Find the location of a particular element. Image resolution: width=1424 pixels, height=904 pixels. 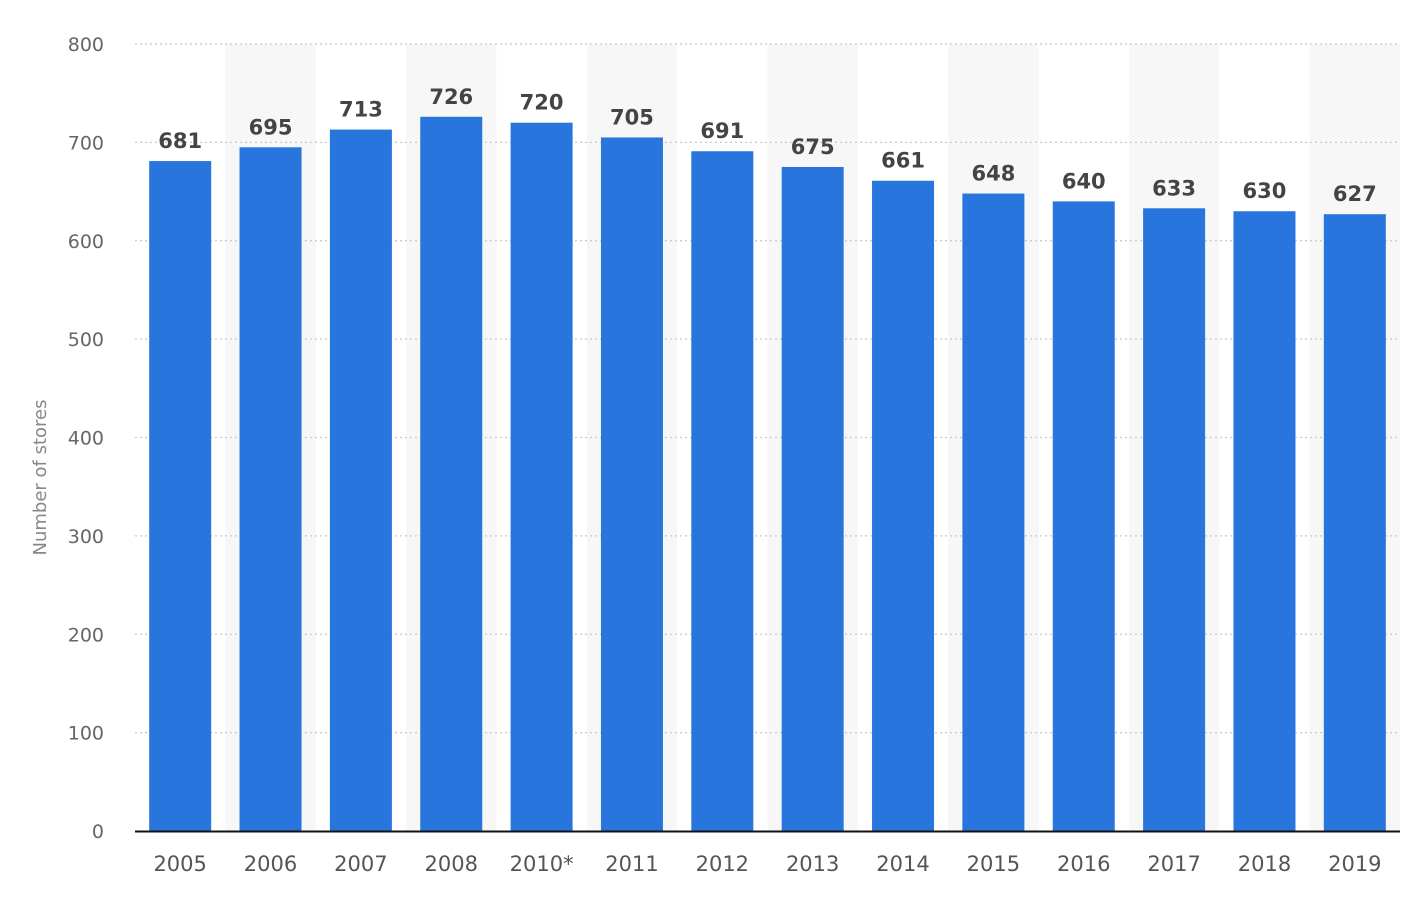

y-tick-label: 200 is located at coordinates (86, 635).